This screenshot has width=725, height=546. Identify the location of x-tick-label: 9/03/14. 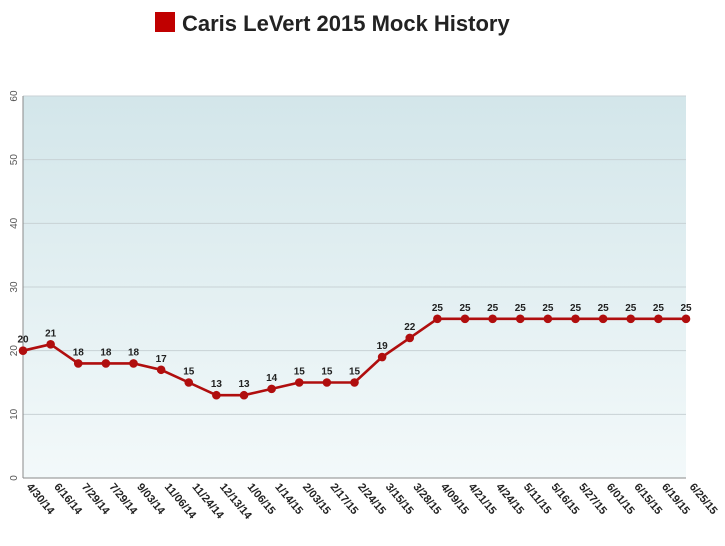
(150, 499).